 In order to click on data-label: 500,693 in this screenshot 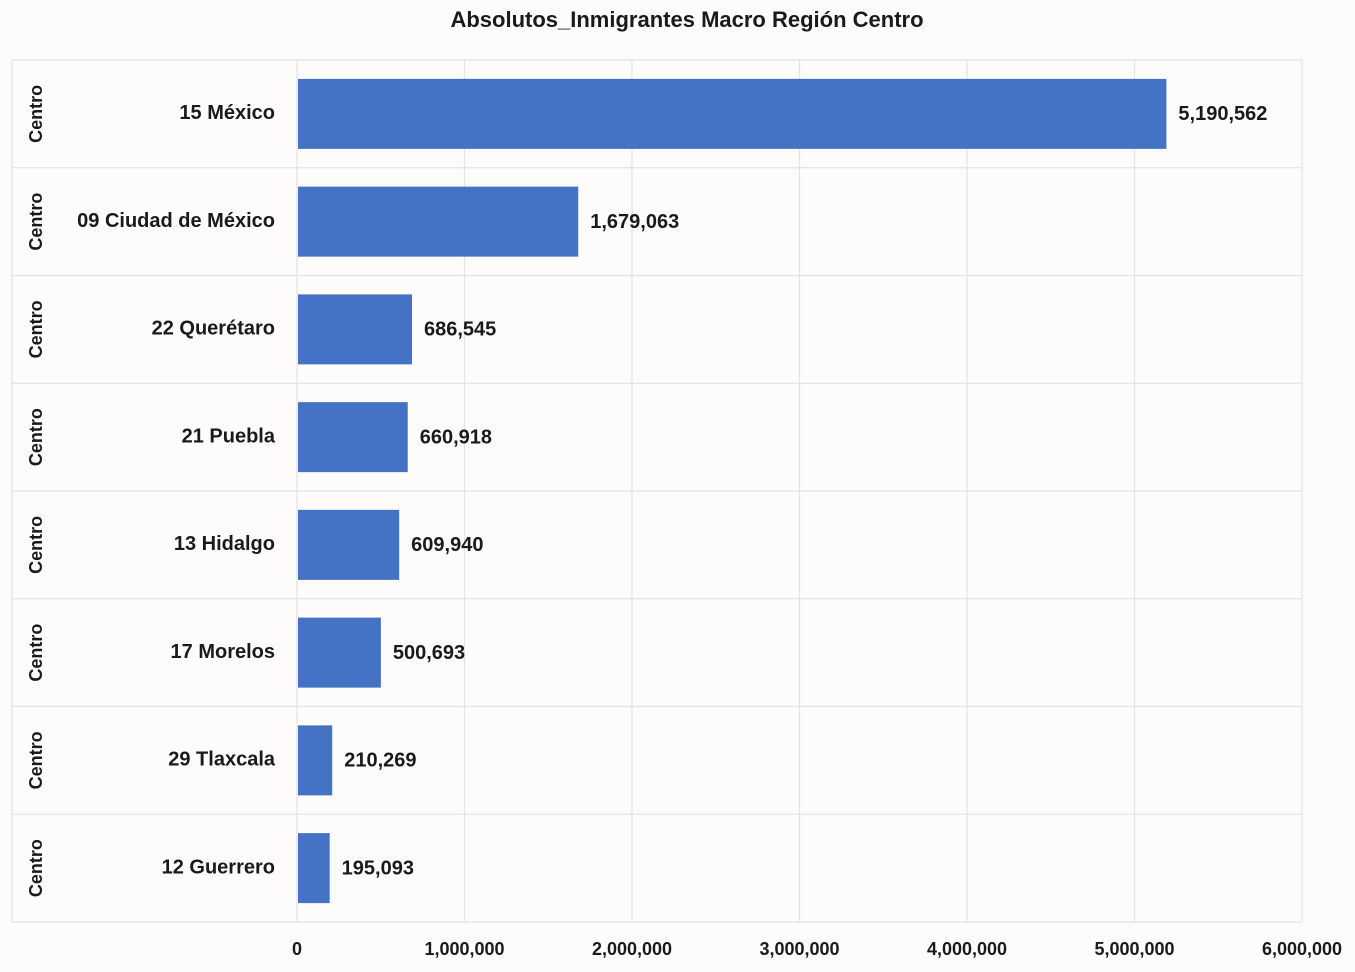, I will do `click(429, 653)`.